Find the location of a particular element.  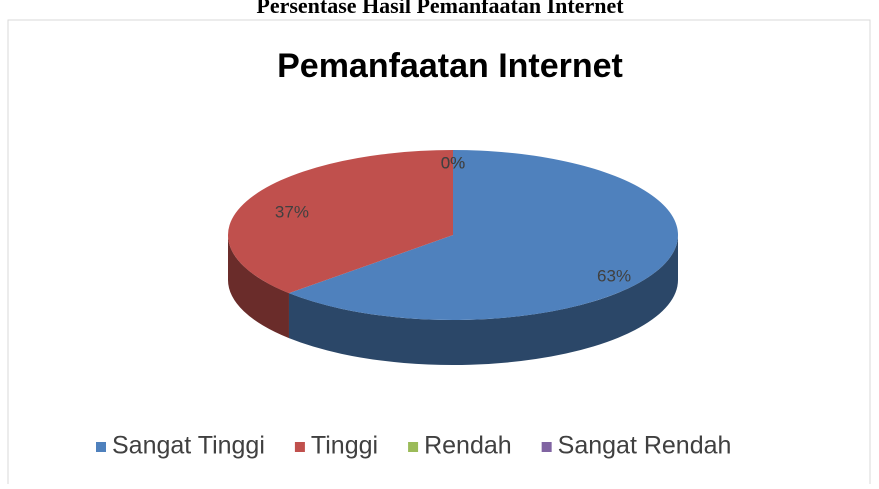

legend-label: Rendah is located at coordinates (468, 446).